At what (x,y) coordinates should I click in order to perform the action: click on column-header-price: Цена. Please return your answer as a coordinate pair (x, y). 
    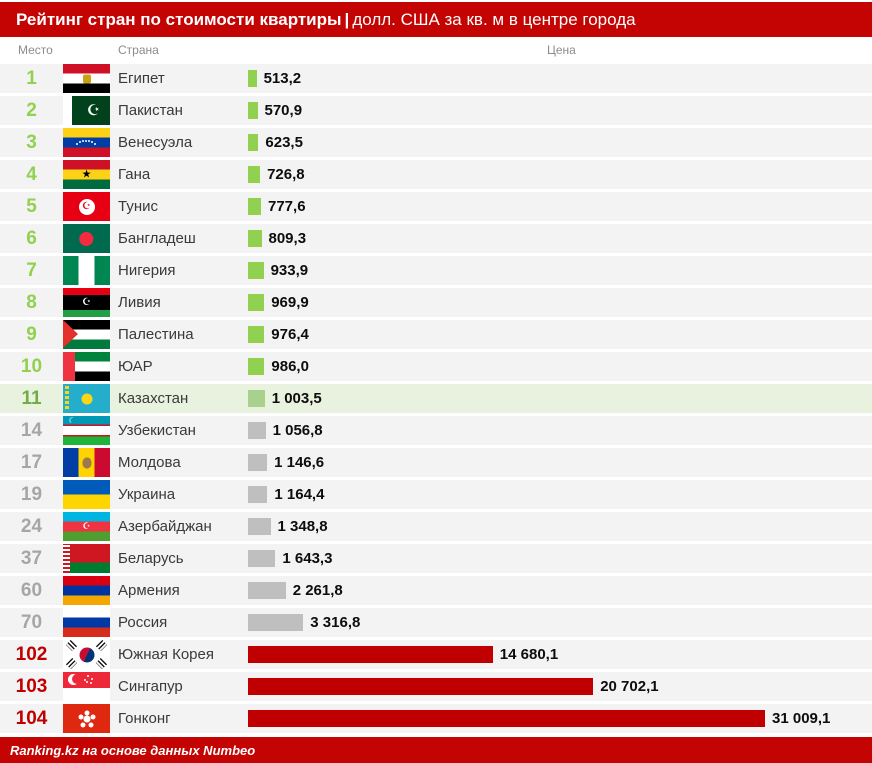
    Looking at the image, I should click on (561, 50).